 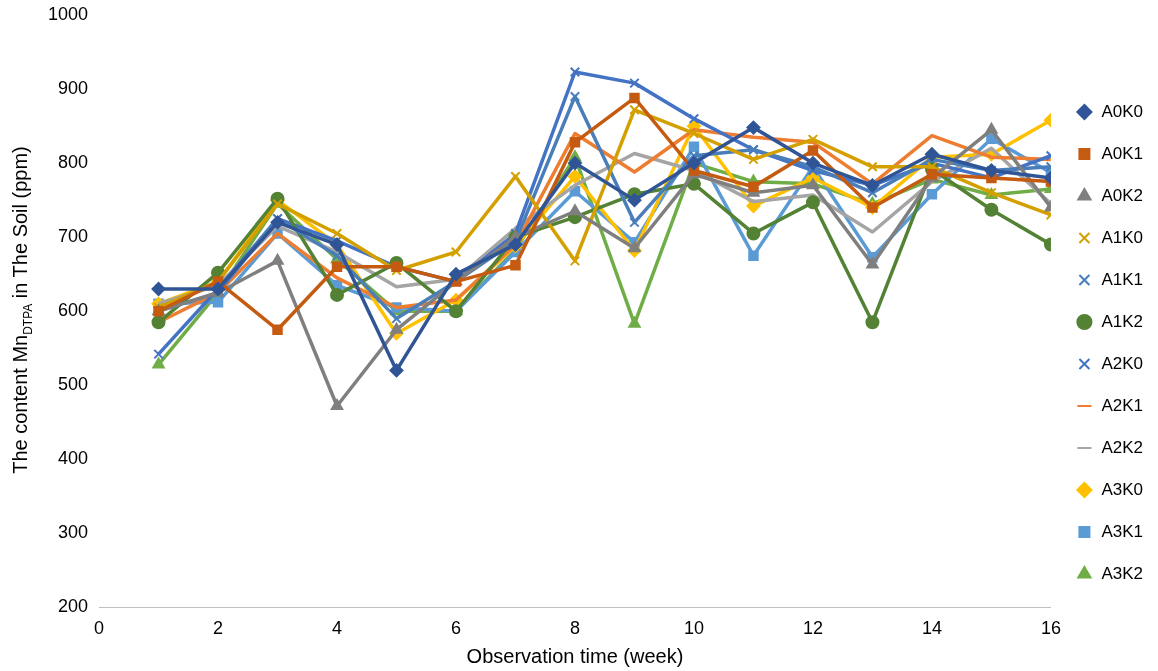 I want to click on x-tick-label: 4, so click(x=337, y=628).